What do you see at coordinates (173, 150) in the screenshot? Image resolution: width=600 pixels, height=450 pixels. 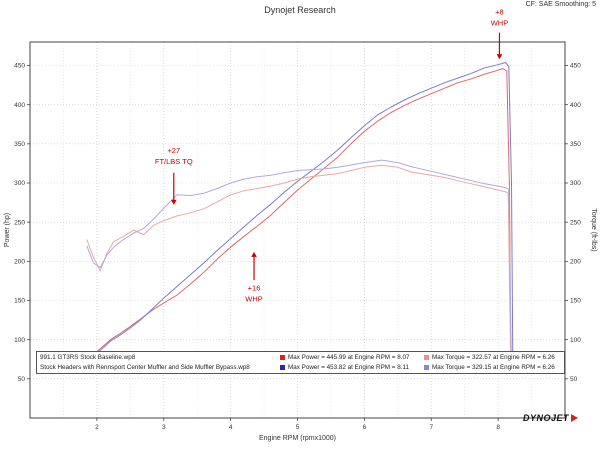 I see `annotation-text: +27` at bounding box center [173, 150].